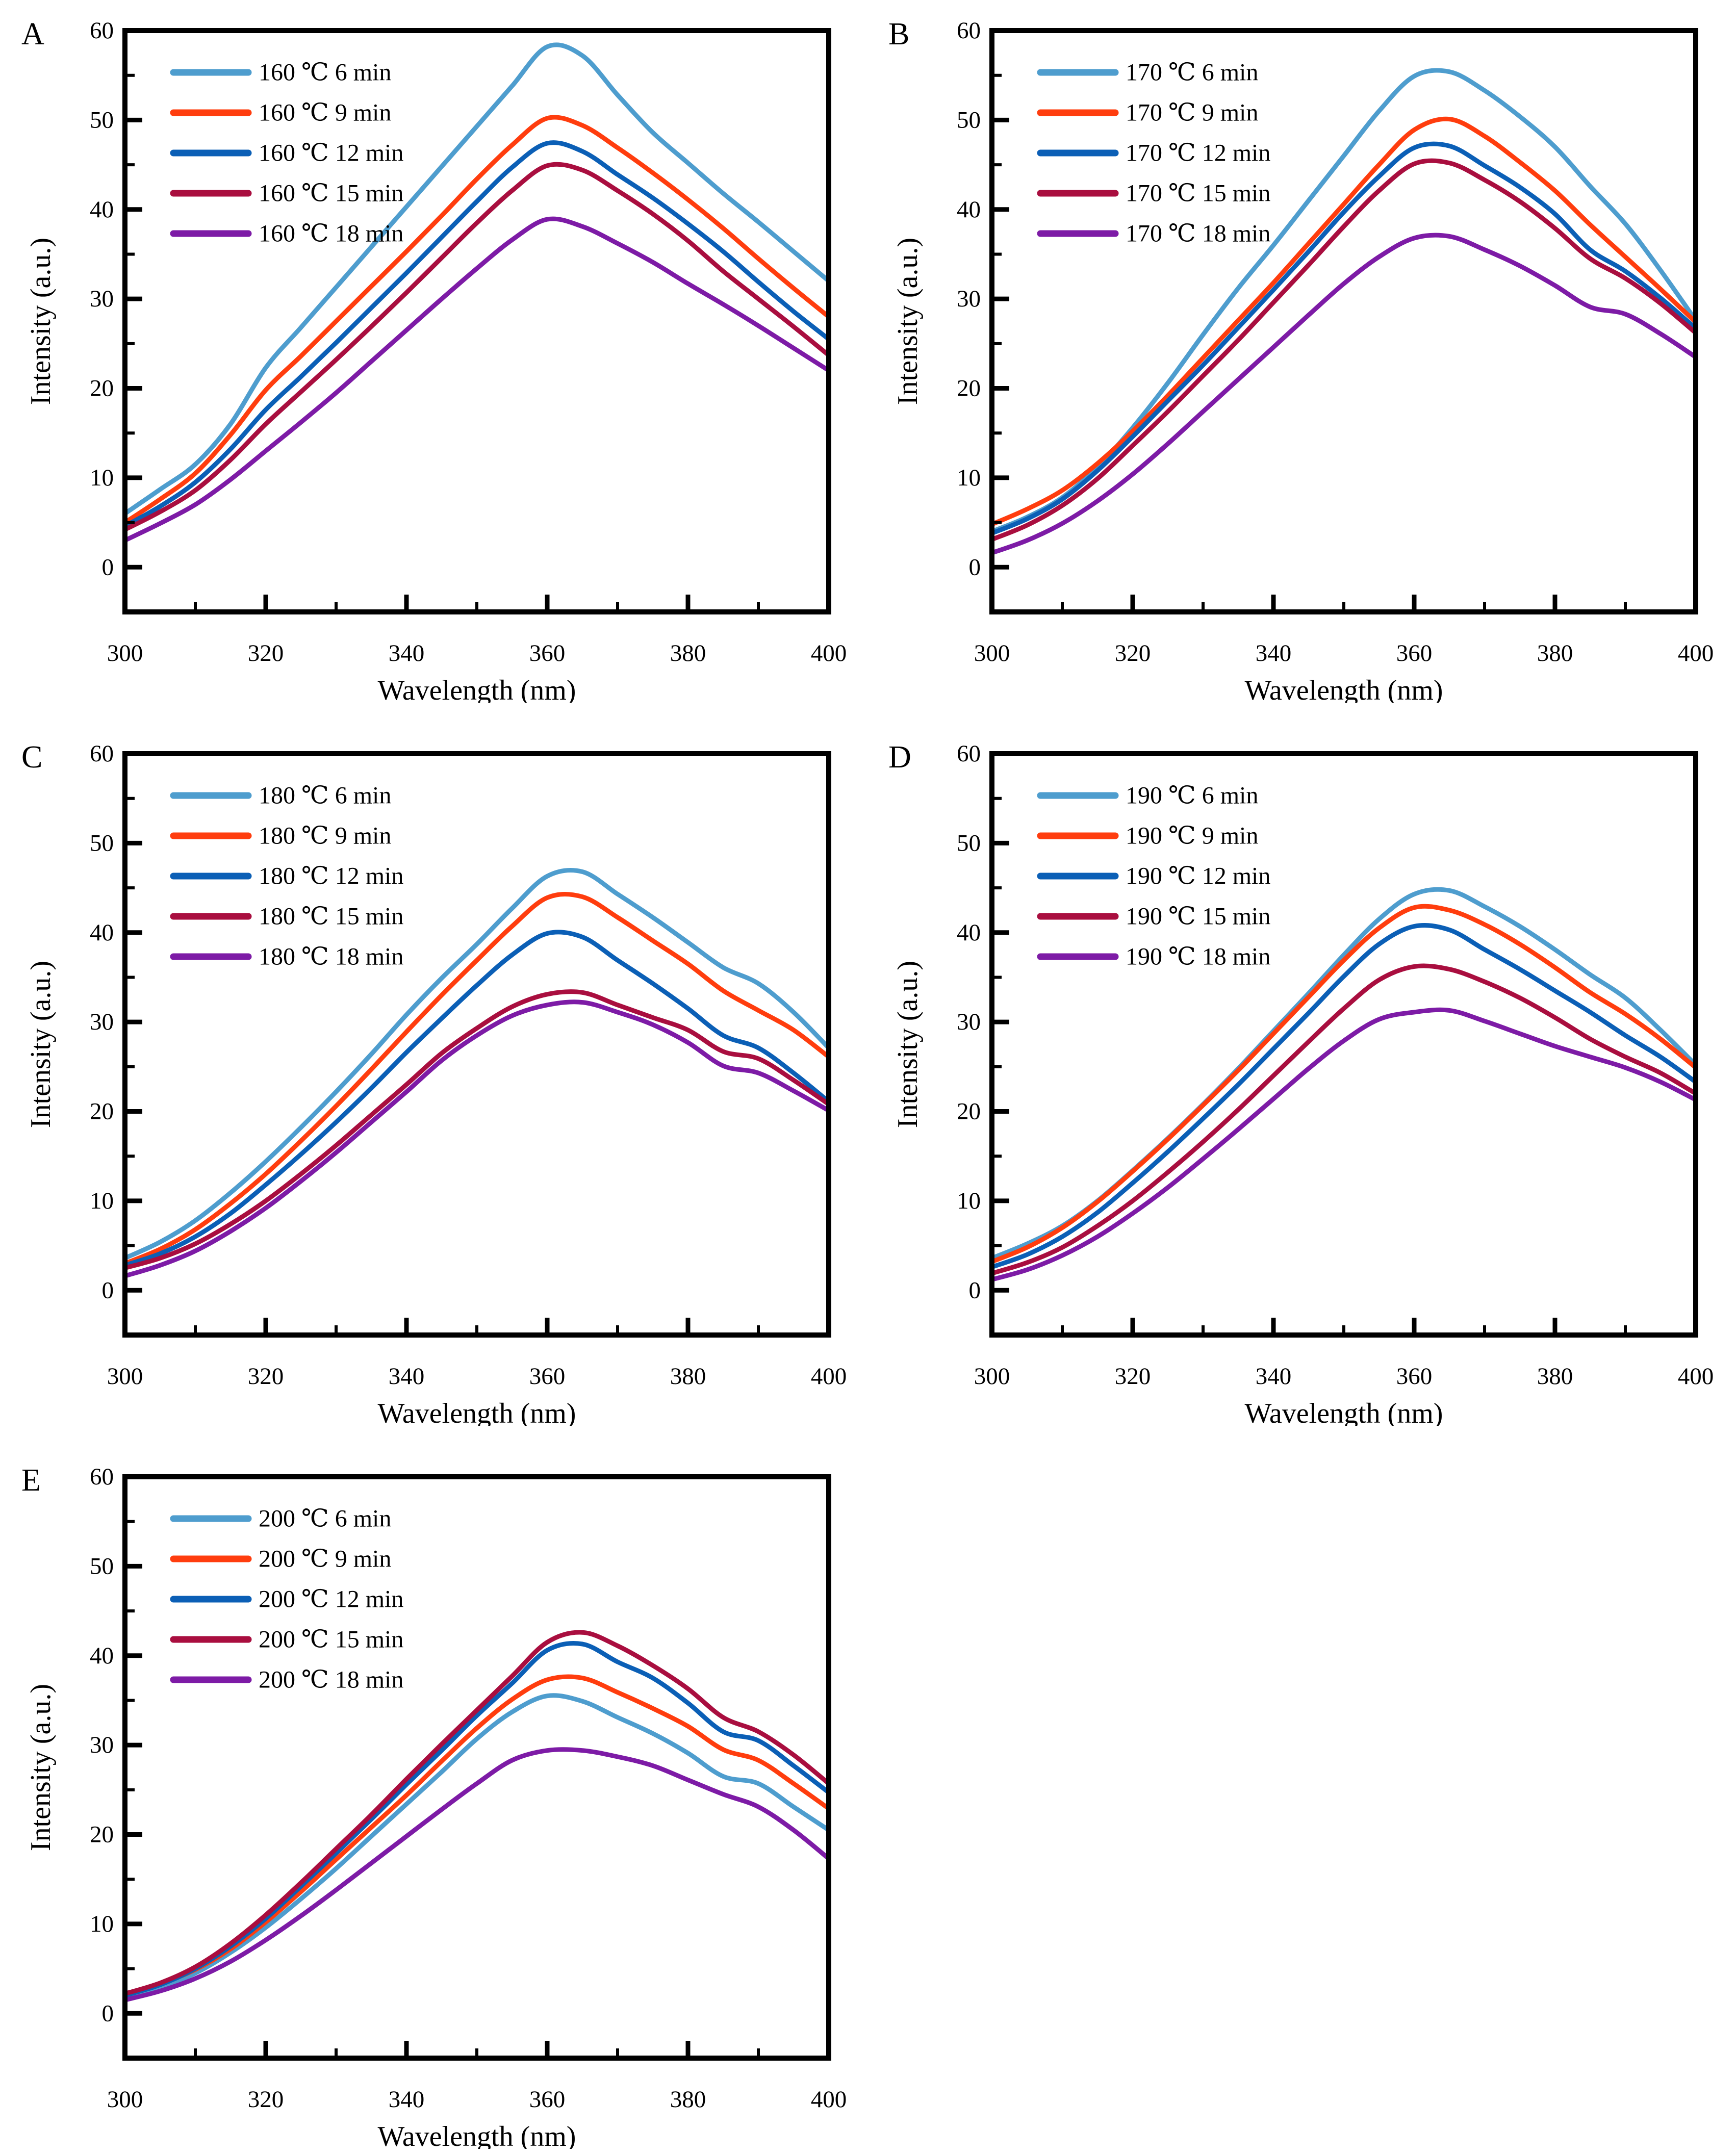 This screenshot has width=1736, height=2155. Describe the element at coordinates (32, 34) in the screenshot. I see `panel-letter-a: A` at that location.